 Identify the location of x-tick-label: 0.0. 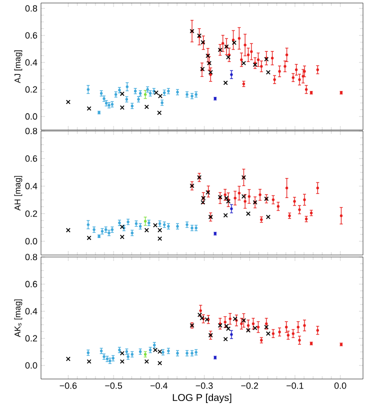
(340, 385).